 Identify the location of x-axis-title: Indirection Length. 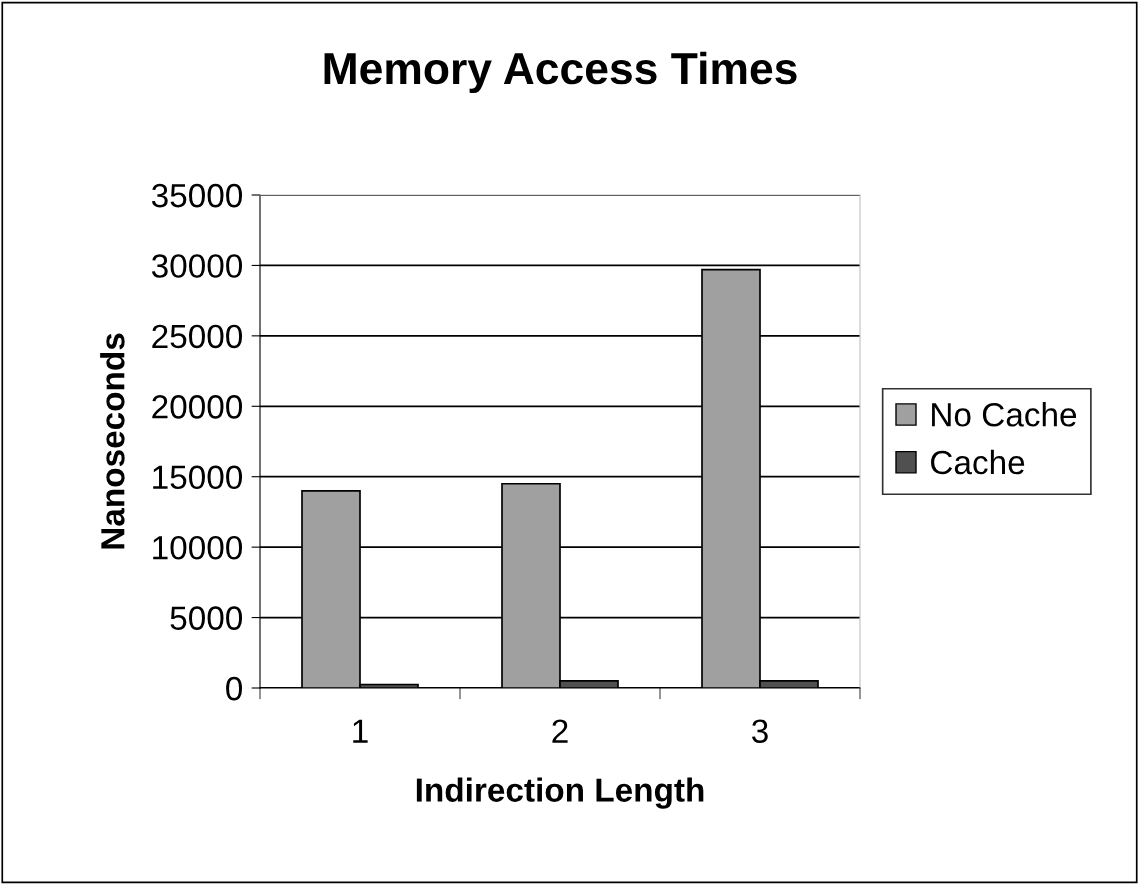
(560, 793).